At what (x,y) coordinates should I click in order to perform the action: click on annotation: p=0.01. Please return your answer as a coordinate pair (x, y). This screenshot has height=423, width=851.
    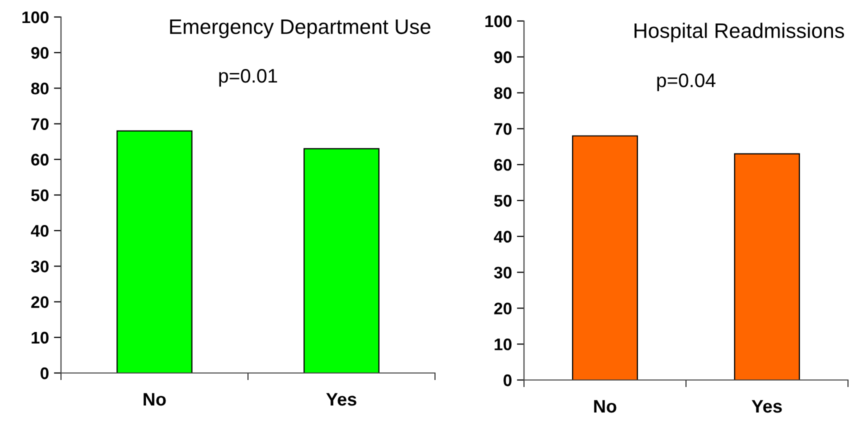
    Looking at the image, I should click on (248, 77).